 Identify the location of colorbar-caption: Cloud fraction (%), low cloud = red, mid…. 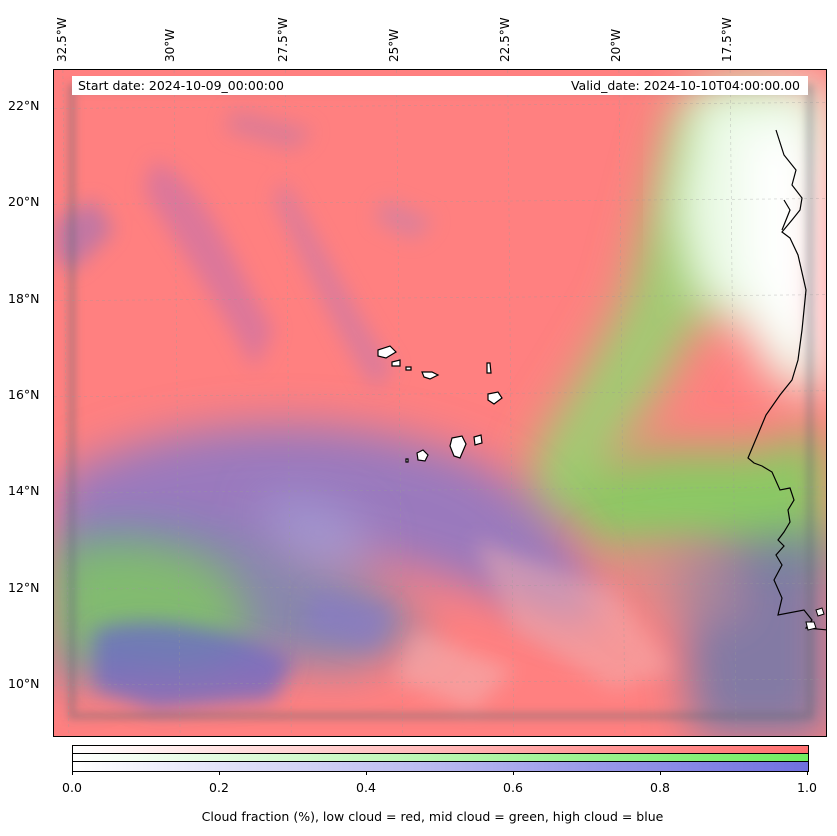
(432, 816).